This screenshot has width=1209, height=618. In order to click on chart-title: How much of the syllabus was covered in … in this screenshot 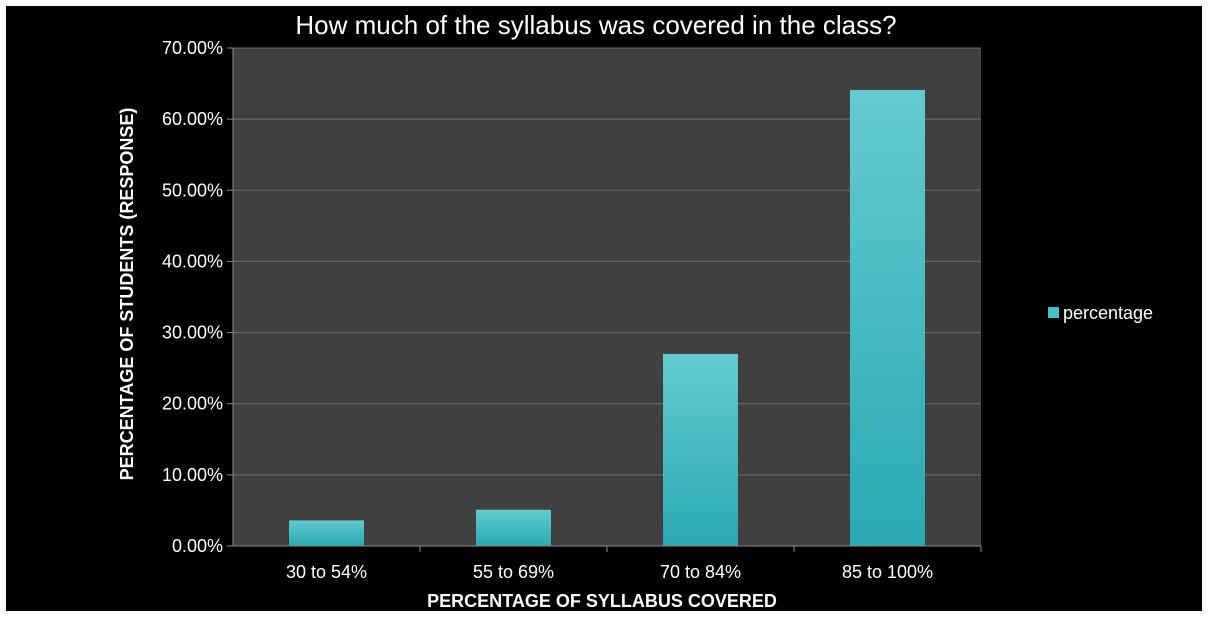, I will do `click(595, 25)`.